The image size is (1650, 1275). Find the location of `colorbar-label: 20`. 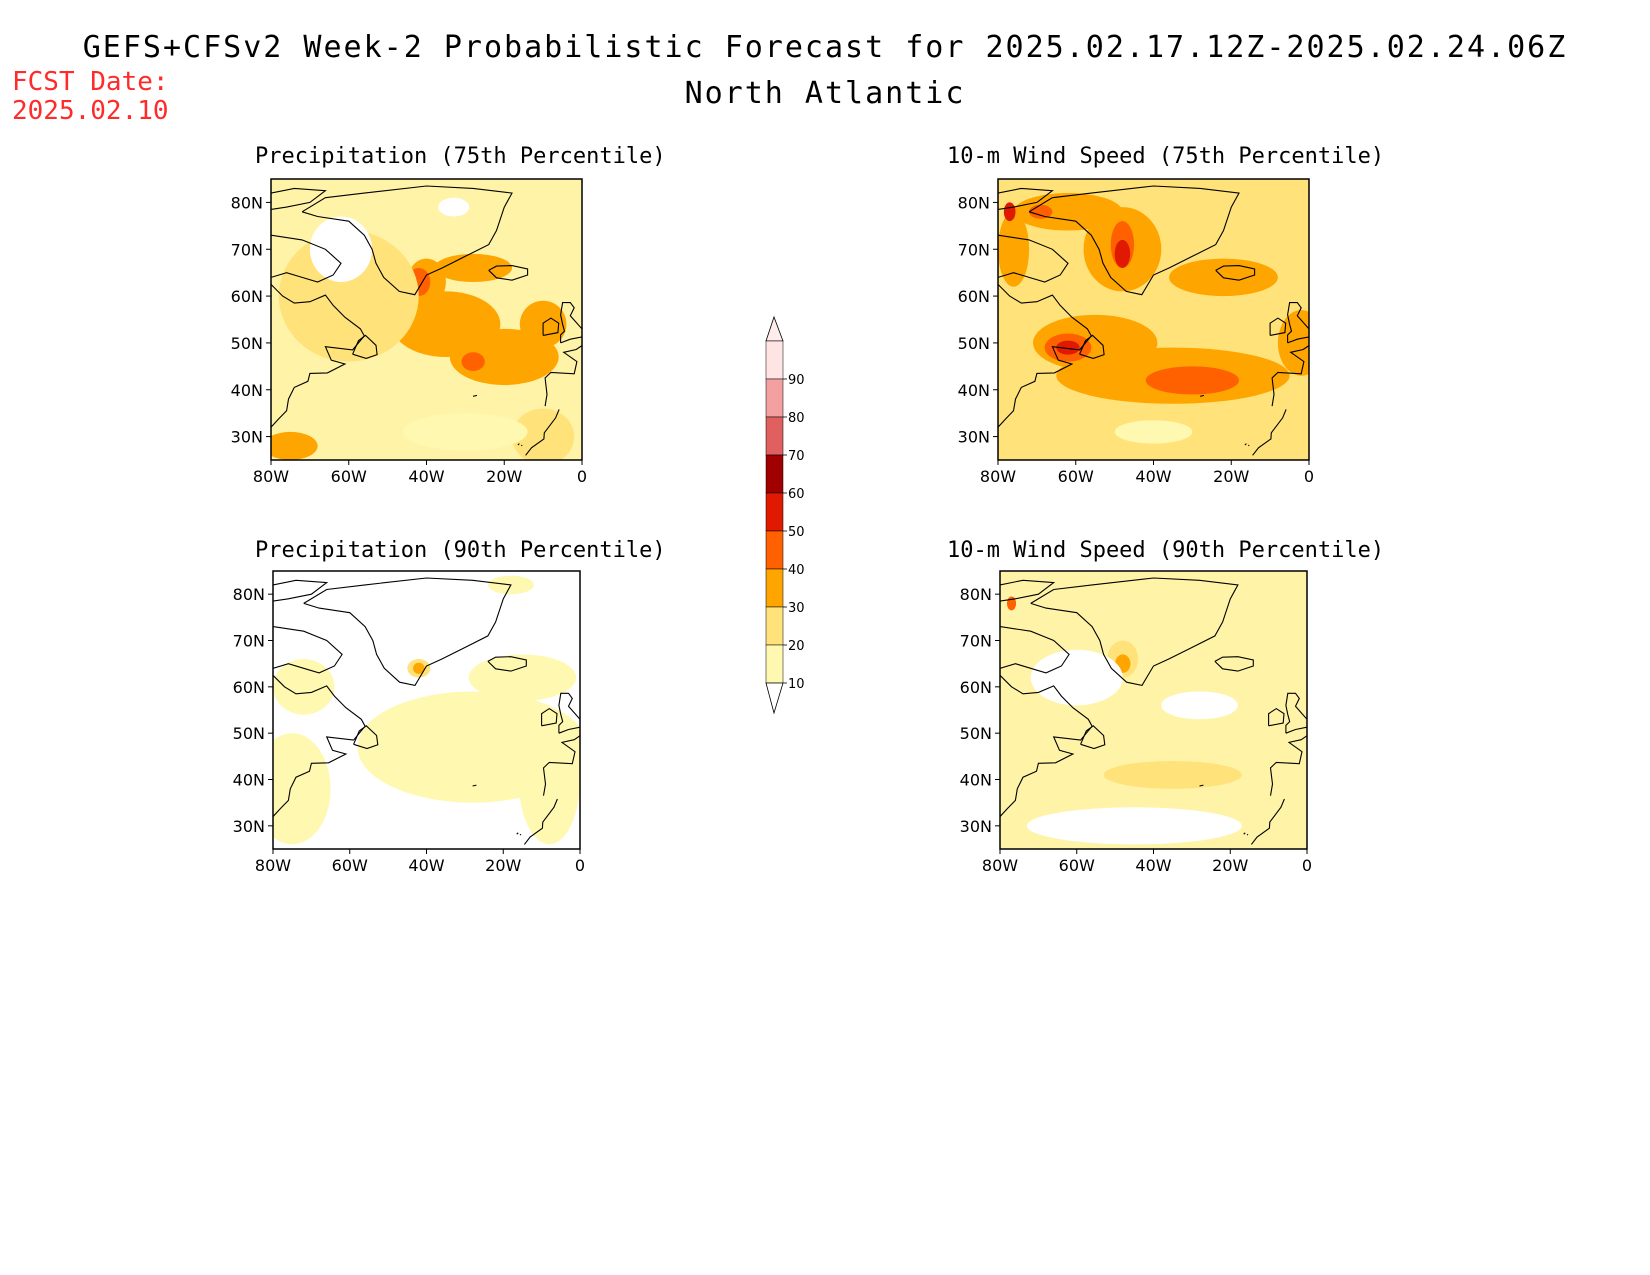

colorbar-label: 20 is located at coordinates (796, 646).